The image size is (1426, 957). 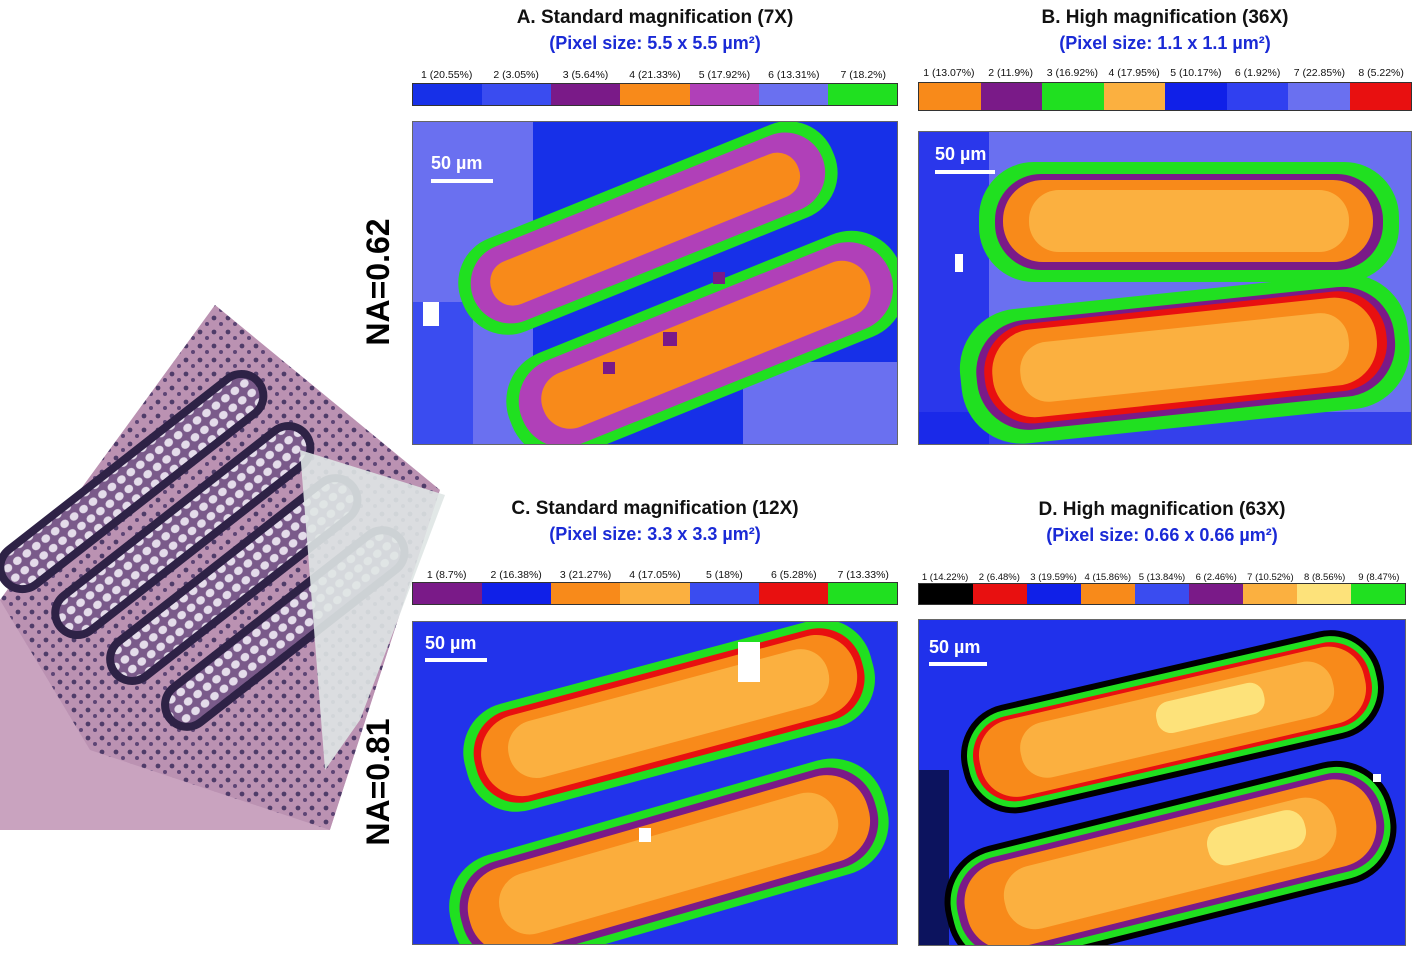 What do you see at coordinates (945, 577) in the screenshot?
I see `legend-label: 1 (14.22%)` at bounding box center [945, 577].